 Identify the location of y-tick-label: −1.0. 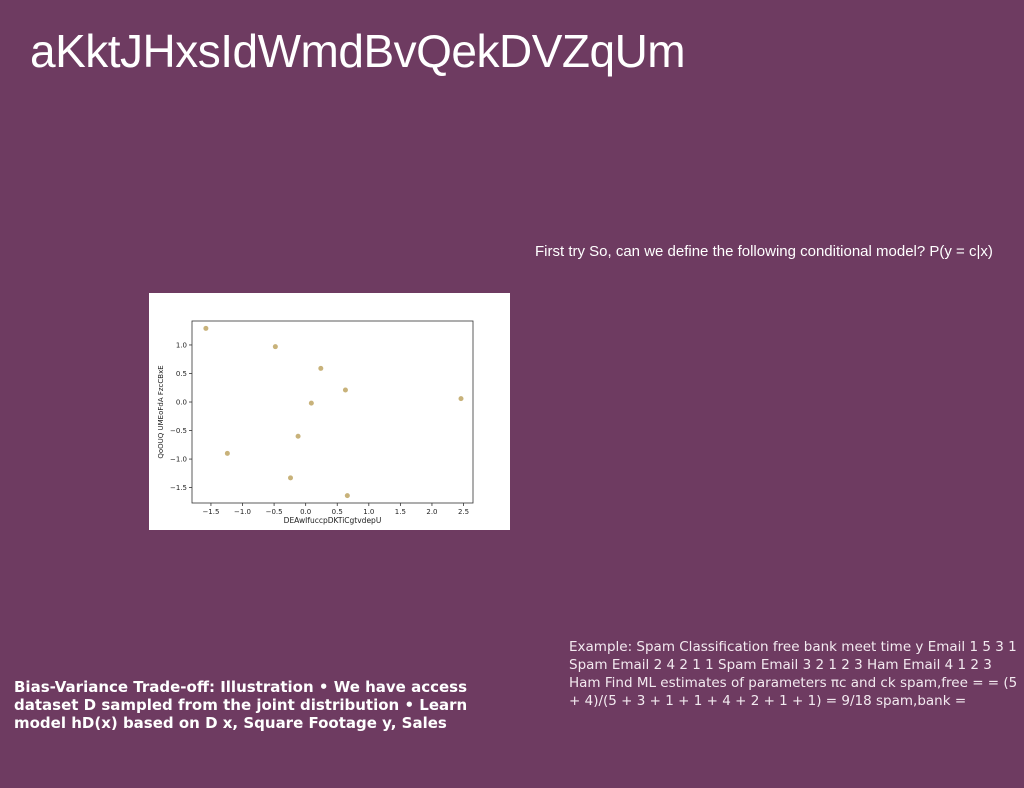
(178, 460).